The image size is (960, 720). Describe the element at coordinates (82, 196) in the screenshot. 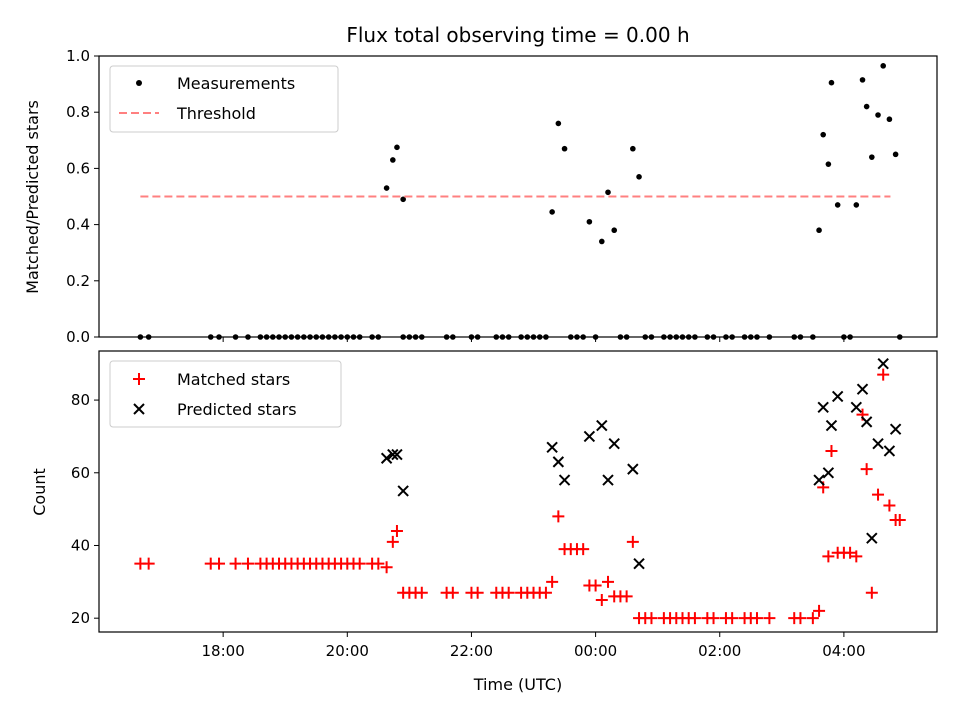

I see `top-y-ticks: 0.0 0.2 0.4 0.6 0.8 1.0` at that location.